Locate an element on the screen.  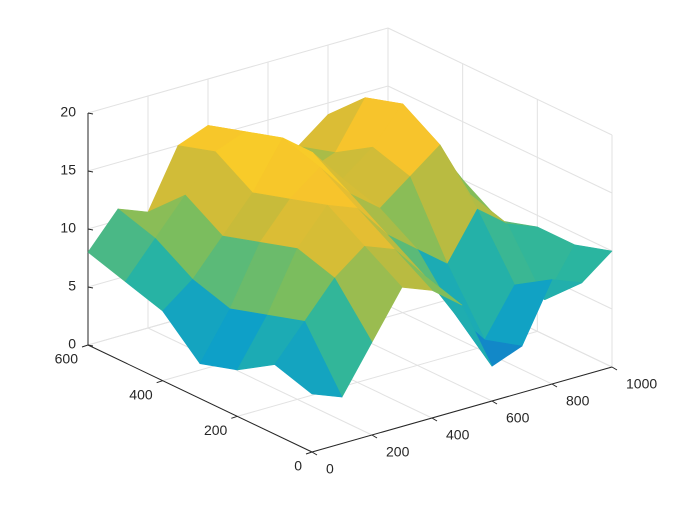
y-tick-label: 600 is located at coordinates (67, 359).